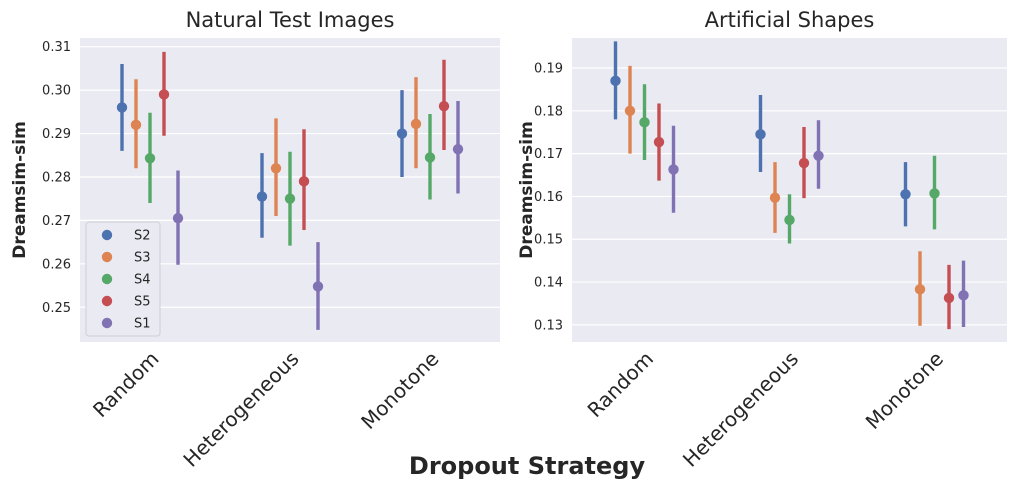 The width and height of the screenshot is (1017, 491). What do you see at coordinates (56, 134) in the screenshot?
I see `y-tick-label: 0.29` at bounding box center [56, 134].